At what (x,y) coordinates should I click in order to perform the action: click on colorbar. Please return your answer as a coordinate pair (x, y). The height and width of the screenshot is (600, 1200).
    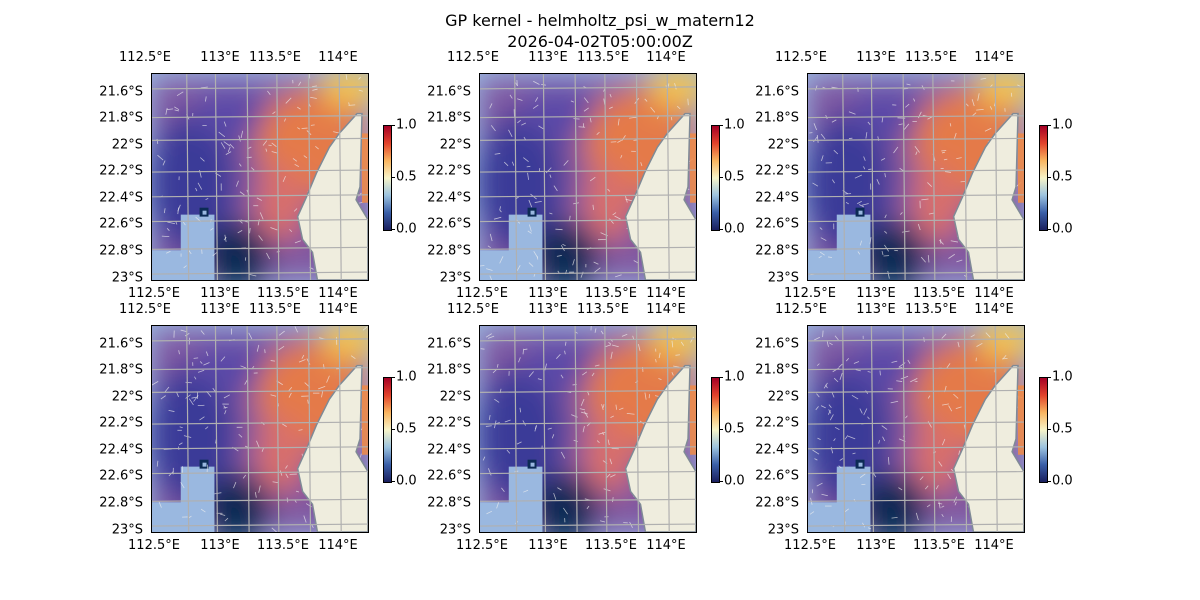
    Looking at the image, I should click on (1043, 178).